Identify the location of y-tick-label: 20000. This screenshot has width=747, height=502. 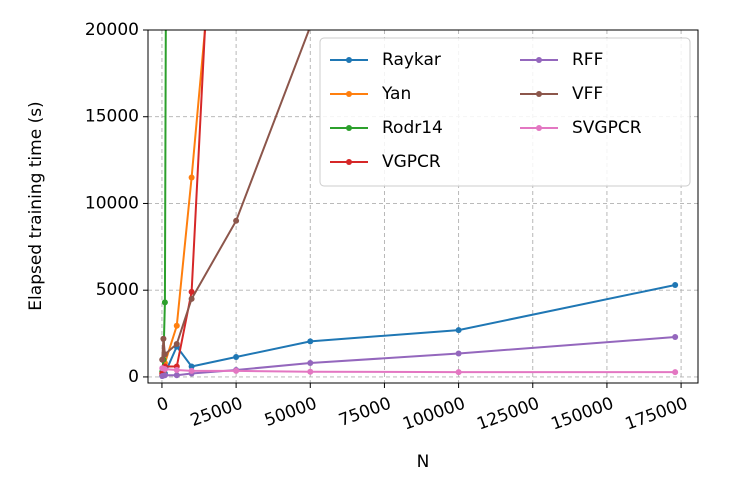
(112, 30).